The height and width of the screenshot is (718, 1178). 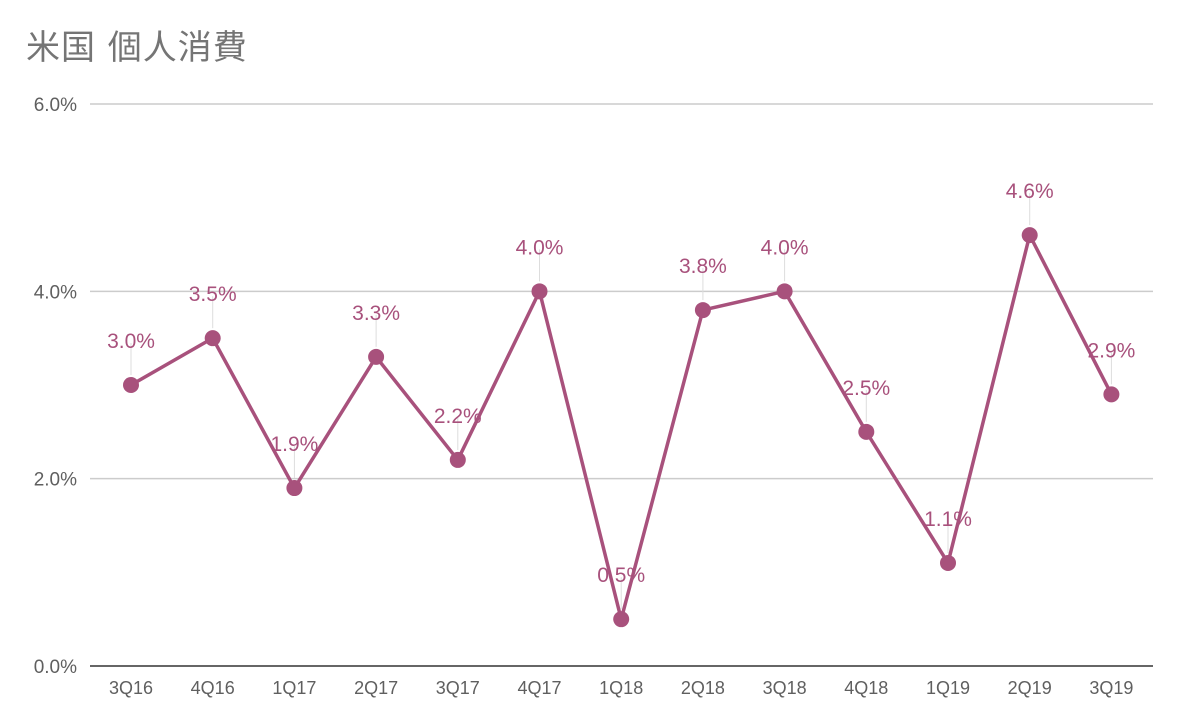 What do you see at coordinates (1111, 688) in the screenshot?
I see `x-tick-label: 3Q19` at bounding box center [1111, 688].